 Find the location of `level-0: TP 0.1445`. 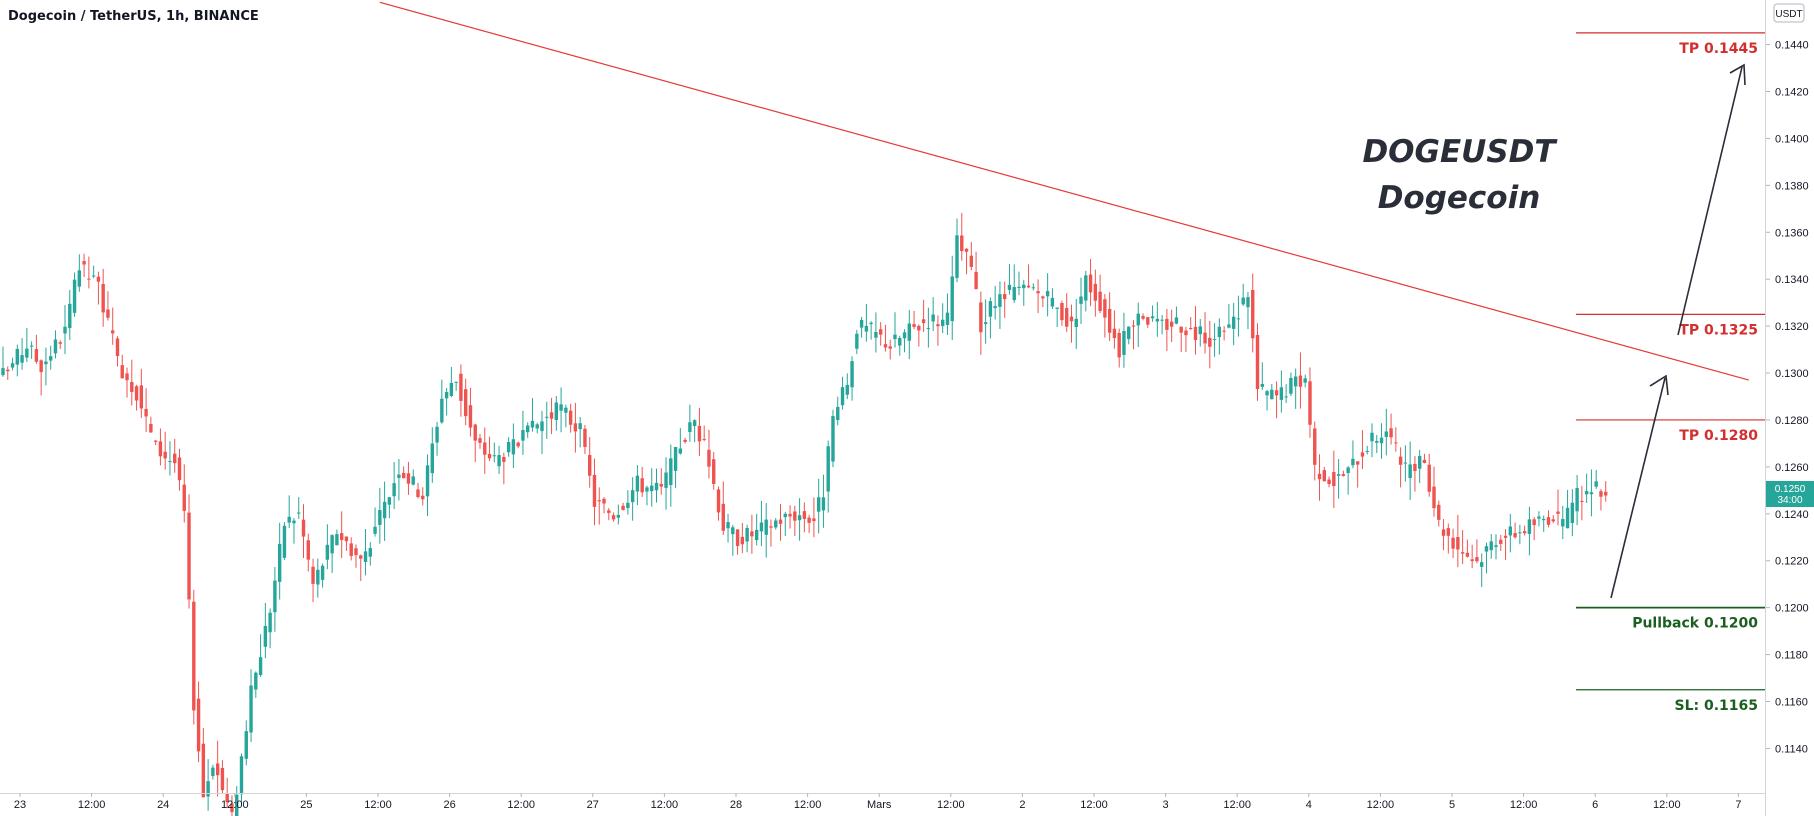

level-0: TP 0.1445 is located at coordinates (1670, 44).